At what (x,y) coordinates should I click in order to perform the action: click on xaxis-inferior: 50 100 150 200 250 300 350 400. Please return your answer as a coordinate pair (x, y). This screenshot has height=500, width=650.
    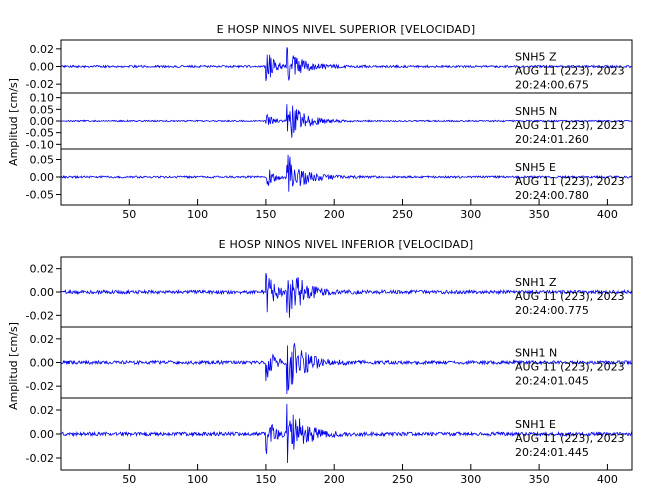
    Looking at the image, I should click on (370, 475).